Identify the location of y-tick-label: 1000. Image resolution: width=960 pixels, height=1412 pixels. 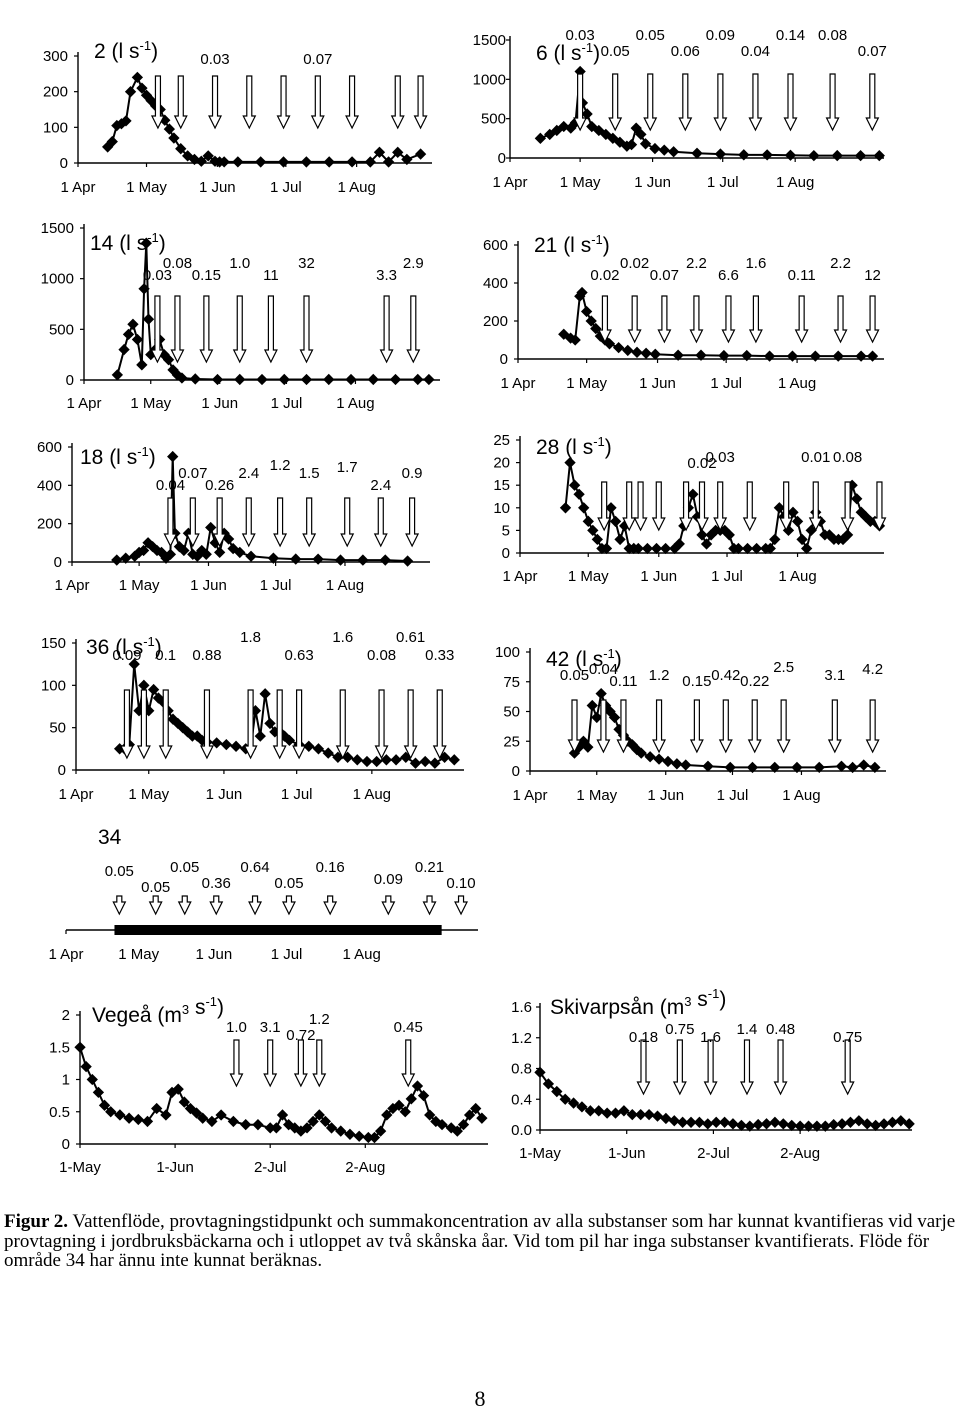
(489, 79).